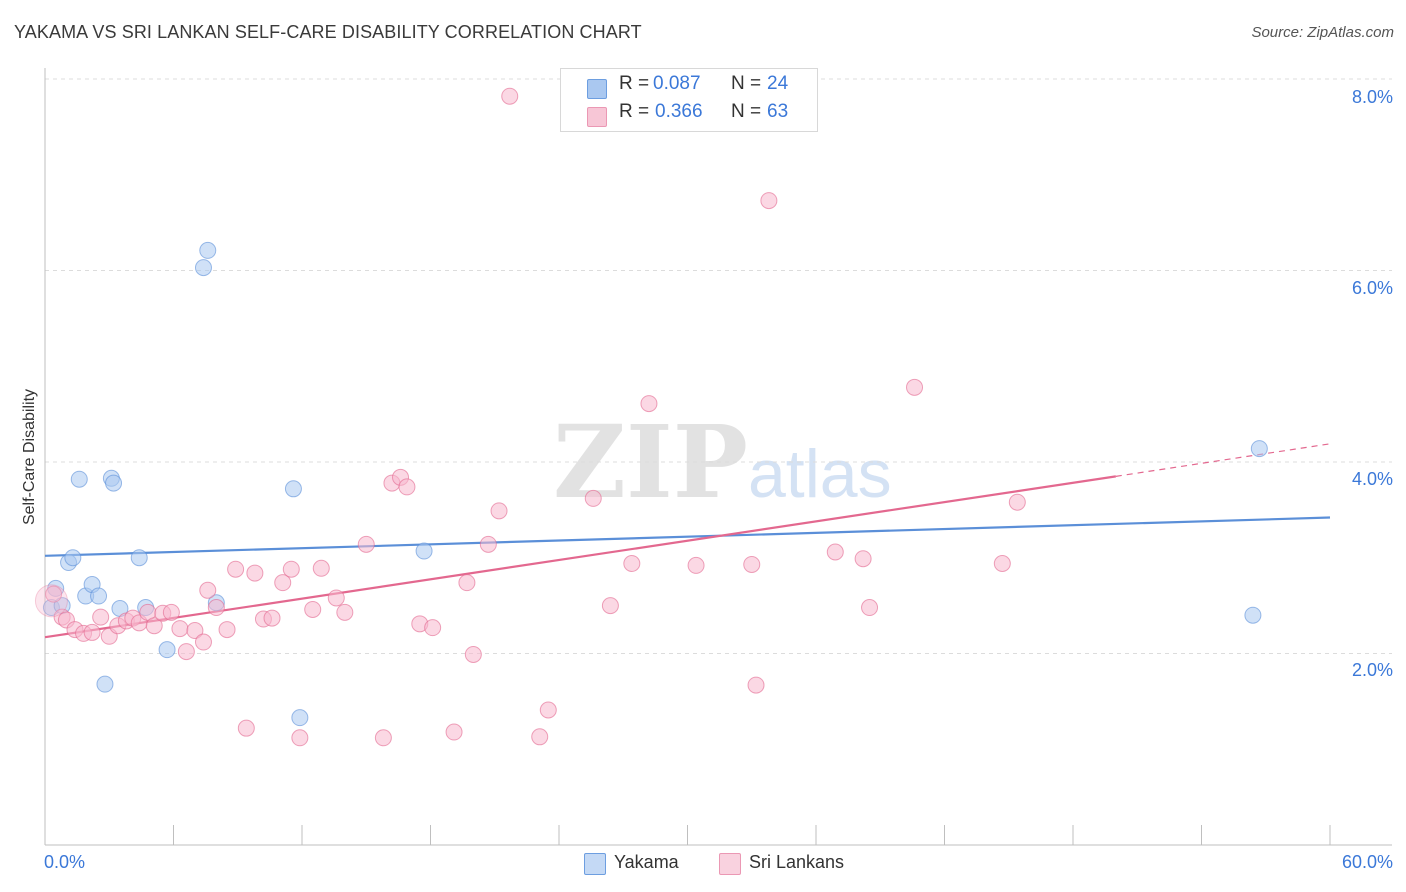 The width and height of the screenshot is (1406, 892). I want to click on source-credit: Source: ZipAtlas.com, so click(1322, 32).